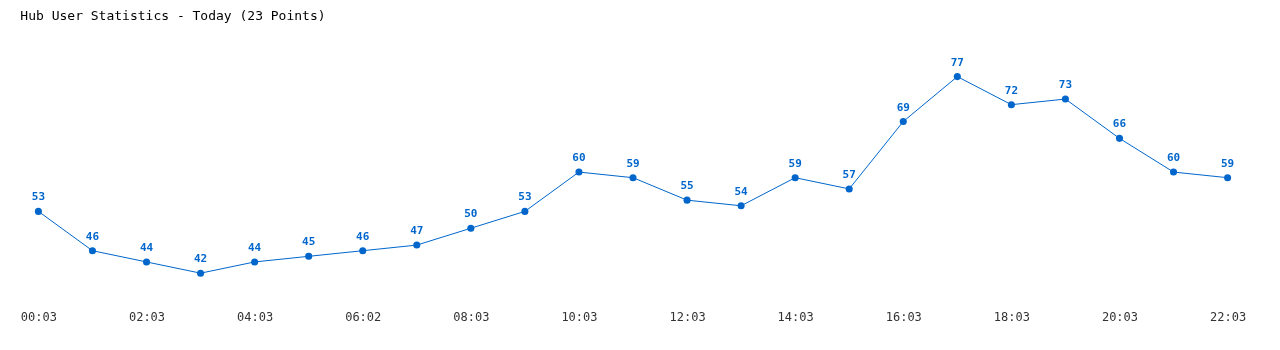 Image resolution: width=1280 pixels, height=350 pixels. Describe the element at coordinates (363, 316) in the screenshot. I see `x-tick-label: 06:02` at that location.